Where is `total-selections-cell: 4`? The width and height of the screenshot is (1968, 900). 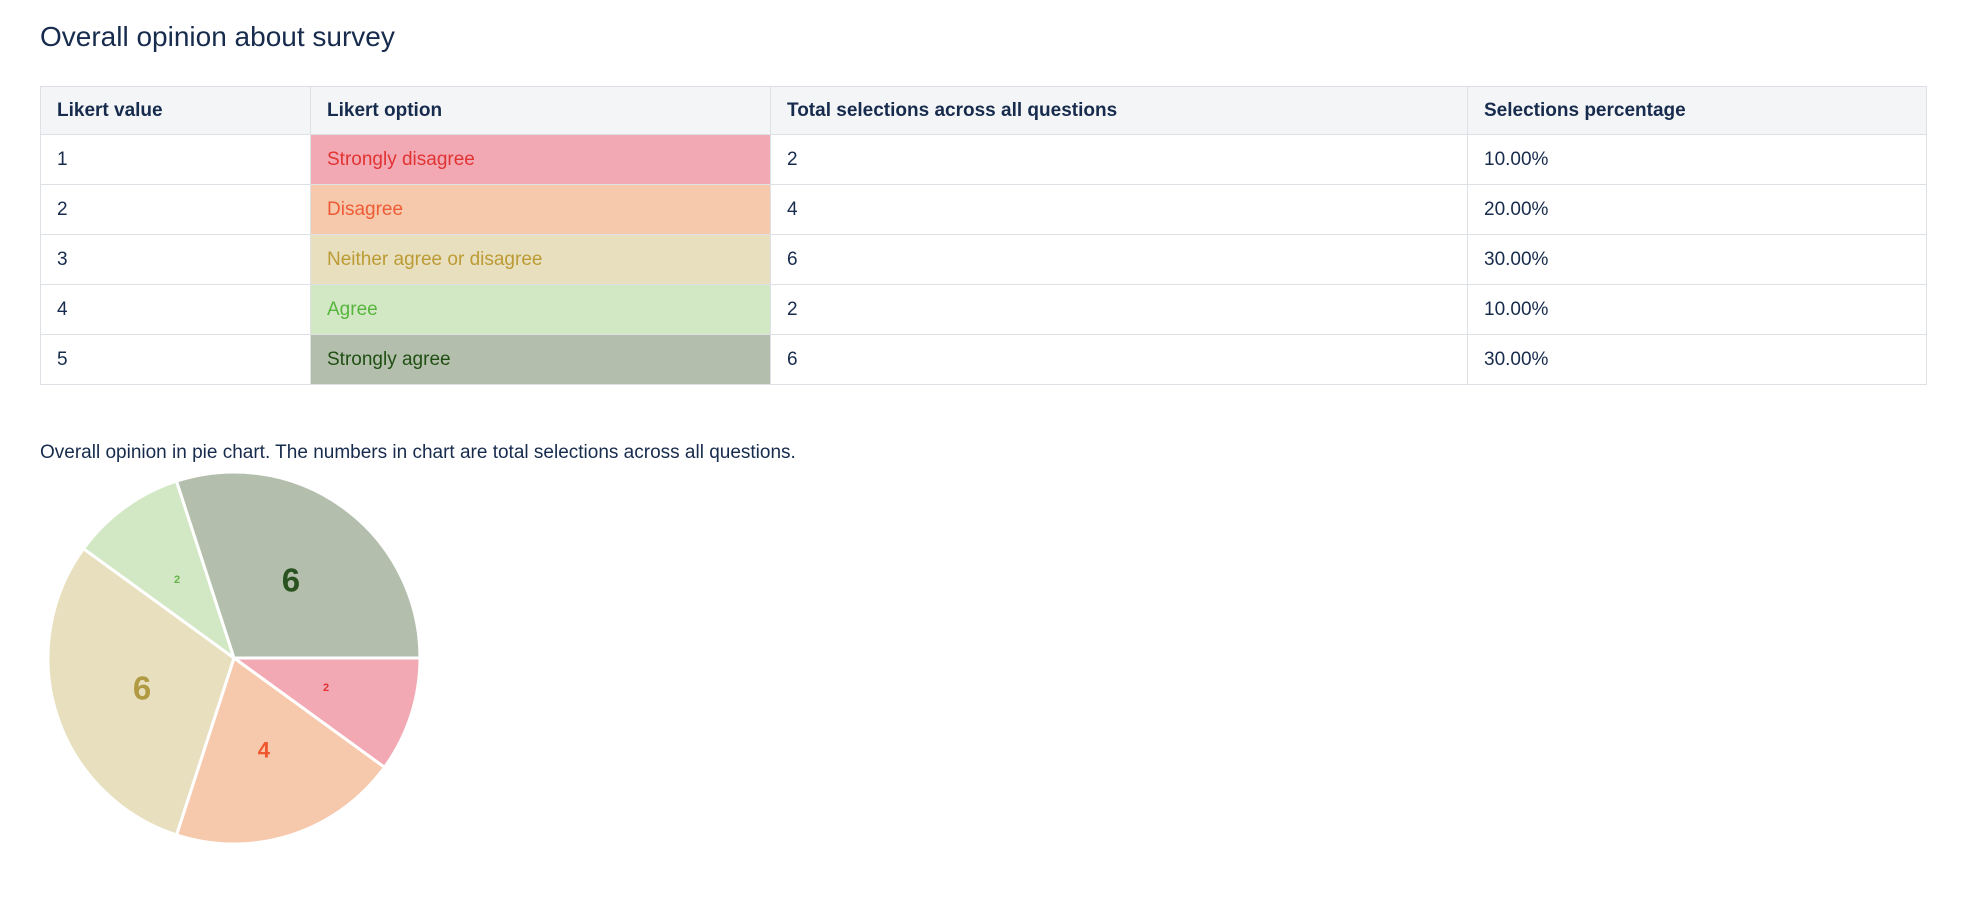 total-selections-cell: 4 is located at coordinates (1119, 209).